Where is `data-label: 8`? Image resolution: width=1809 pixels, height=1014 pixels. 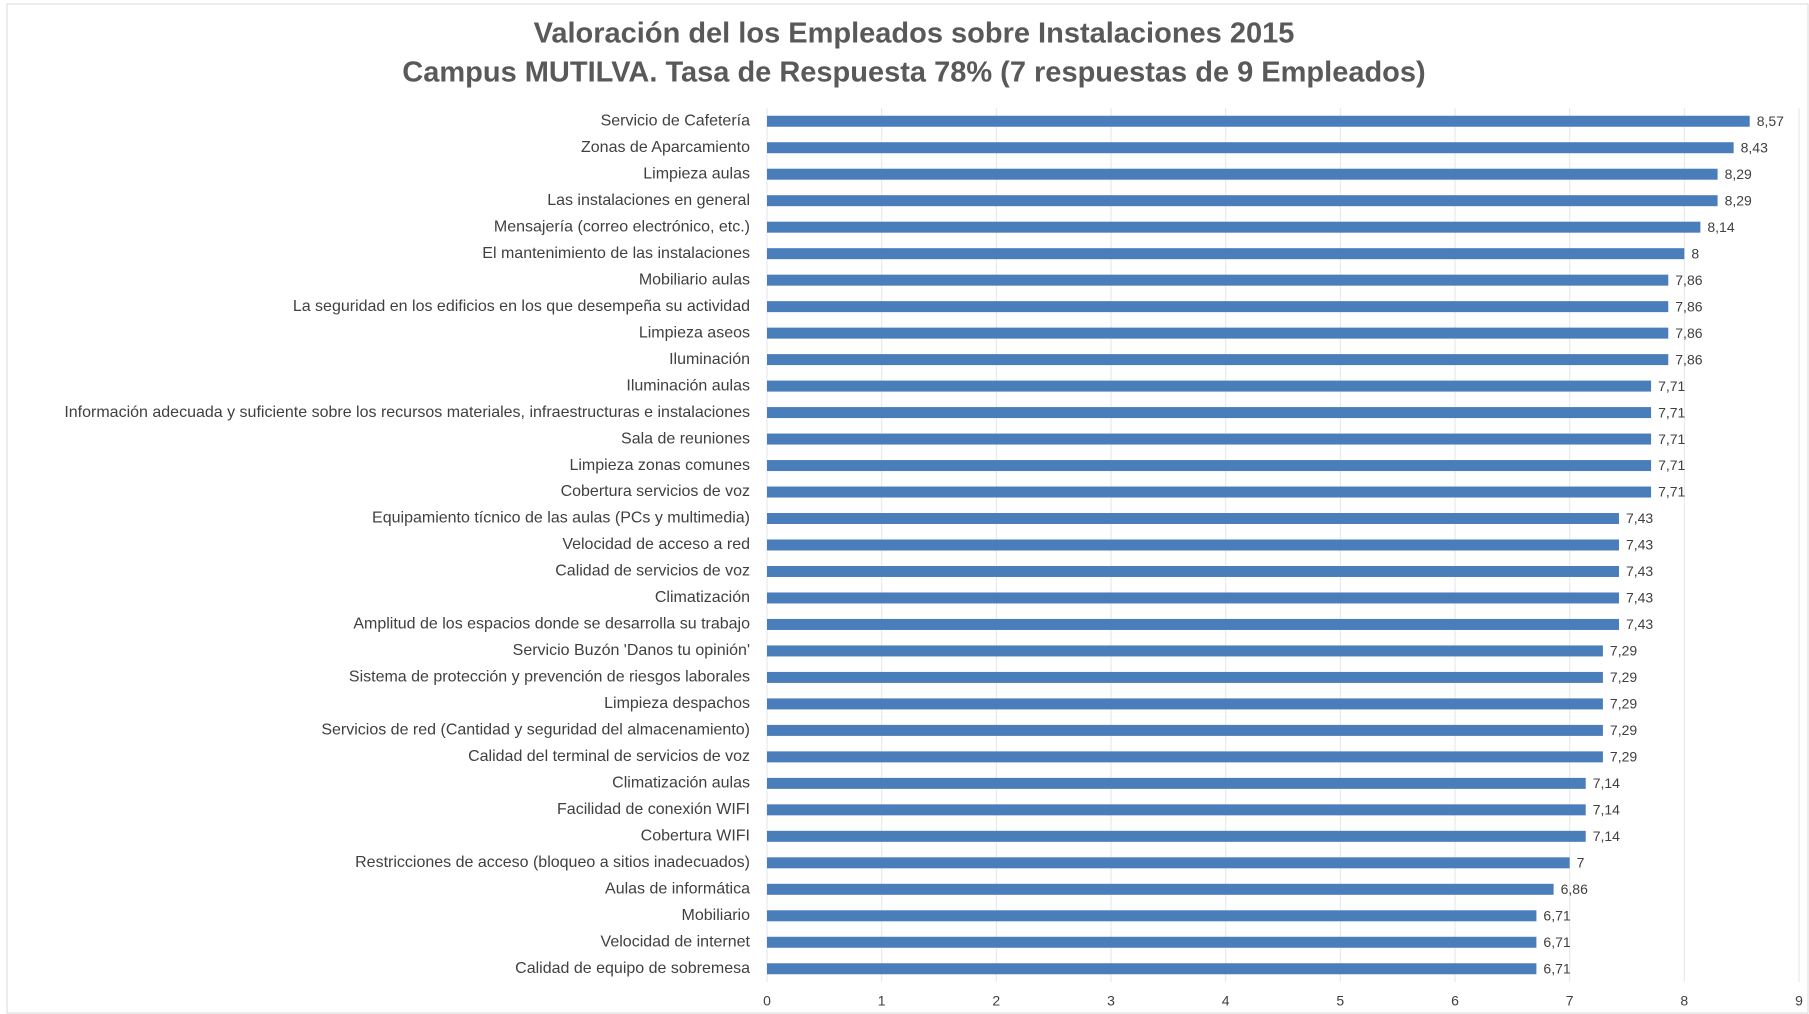
data-label: 8 is located at coordinates (1695, 253).